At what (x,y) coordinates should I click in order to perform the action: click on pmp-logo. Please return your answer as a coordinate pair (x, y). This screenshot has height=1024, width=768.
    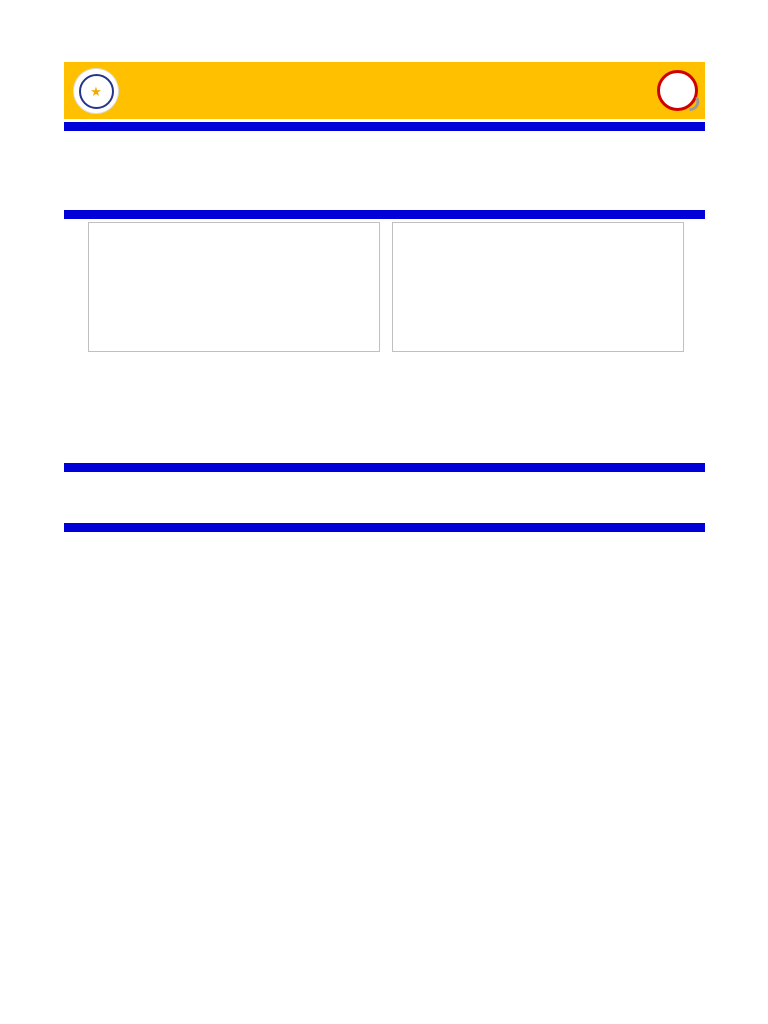
    Looking at the image, I should click on (677, 90).